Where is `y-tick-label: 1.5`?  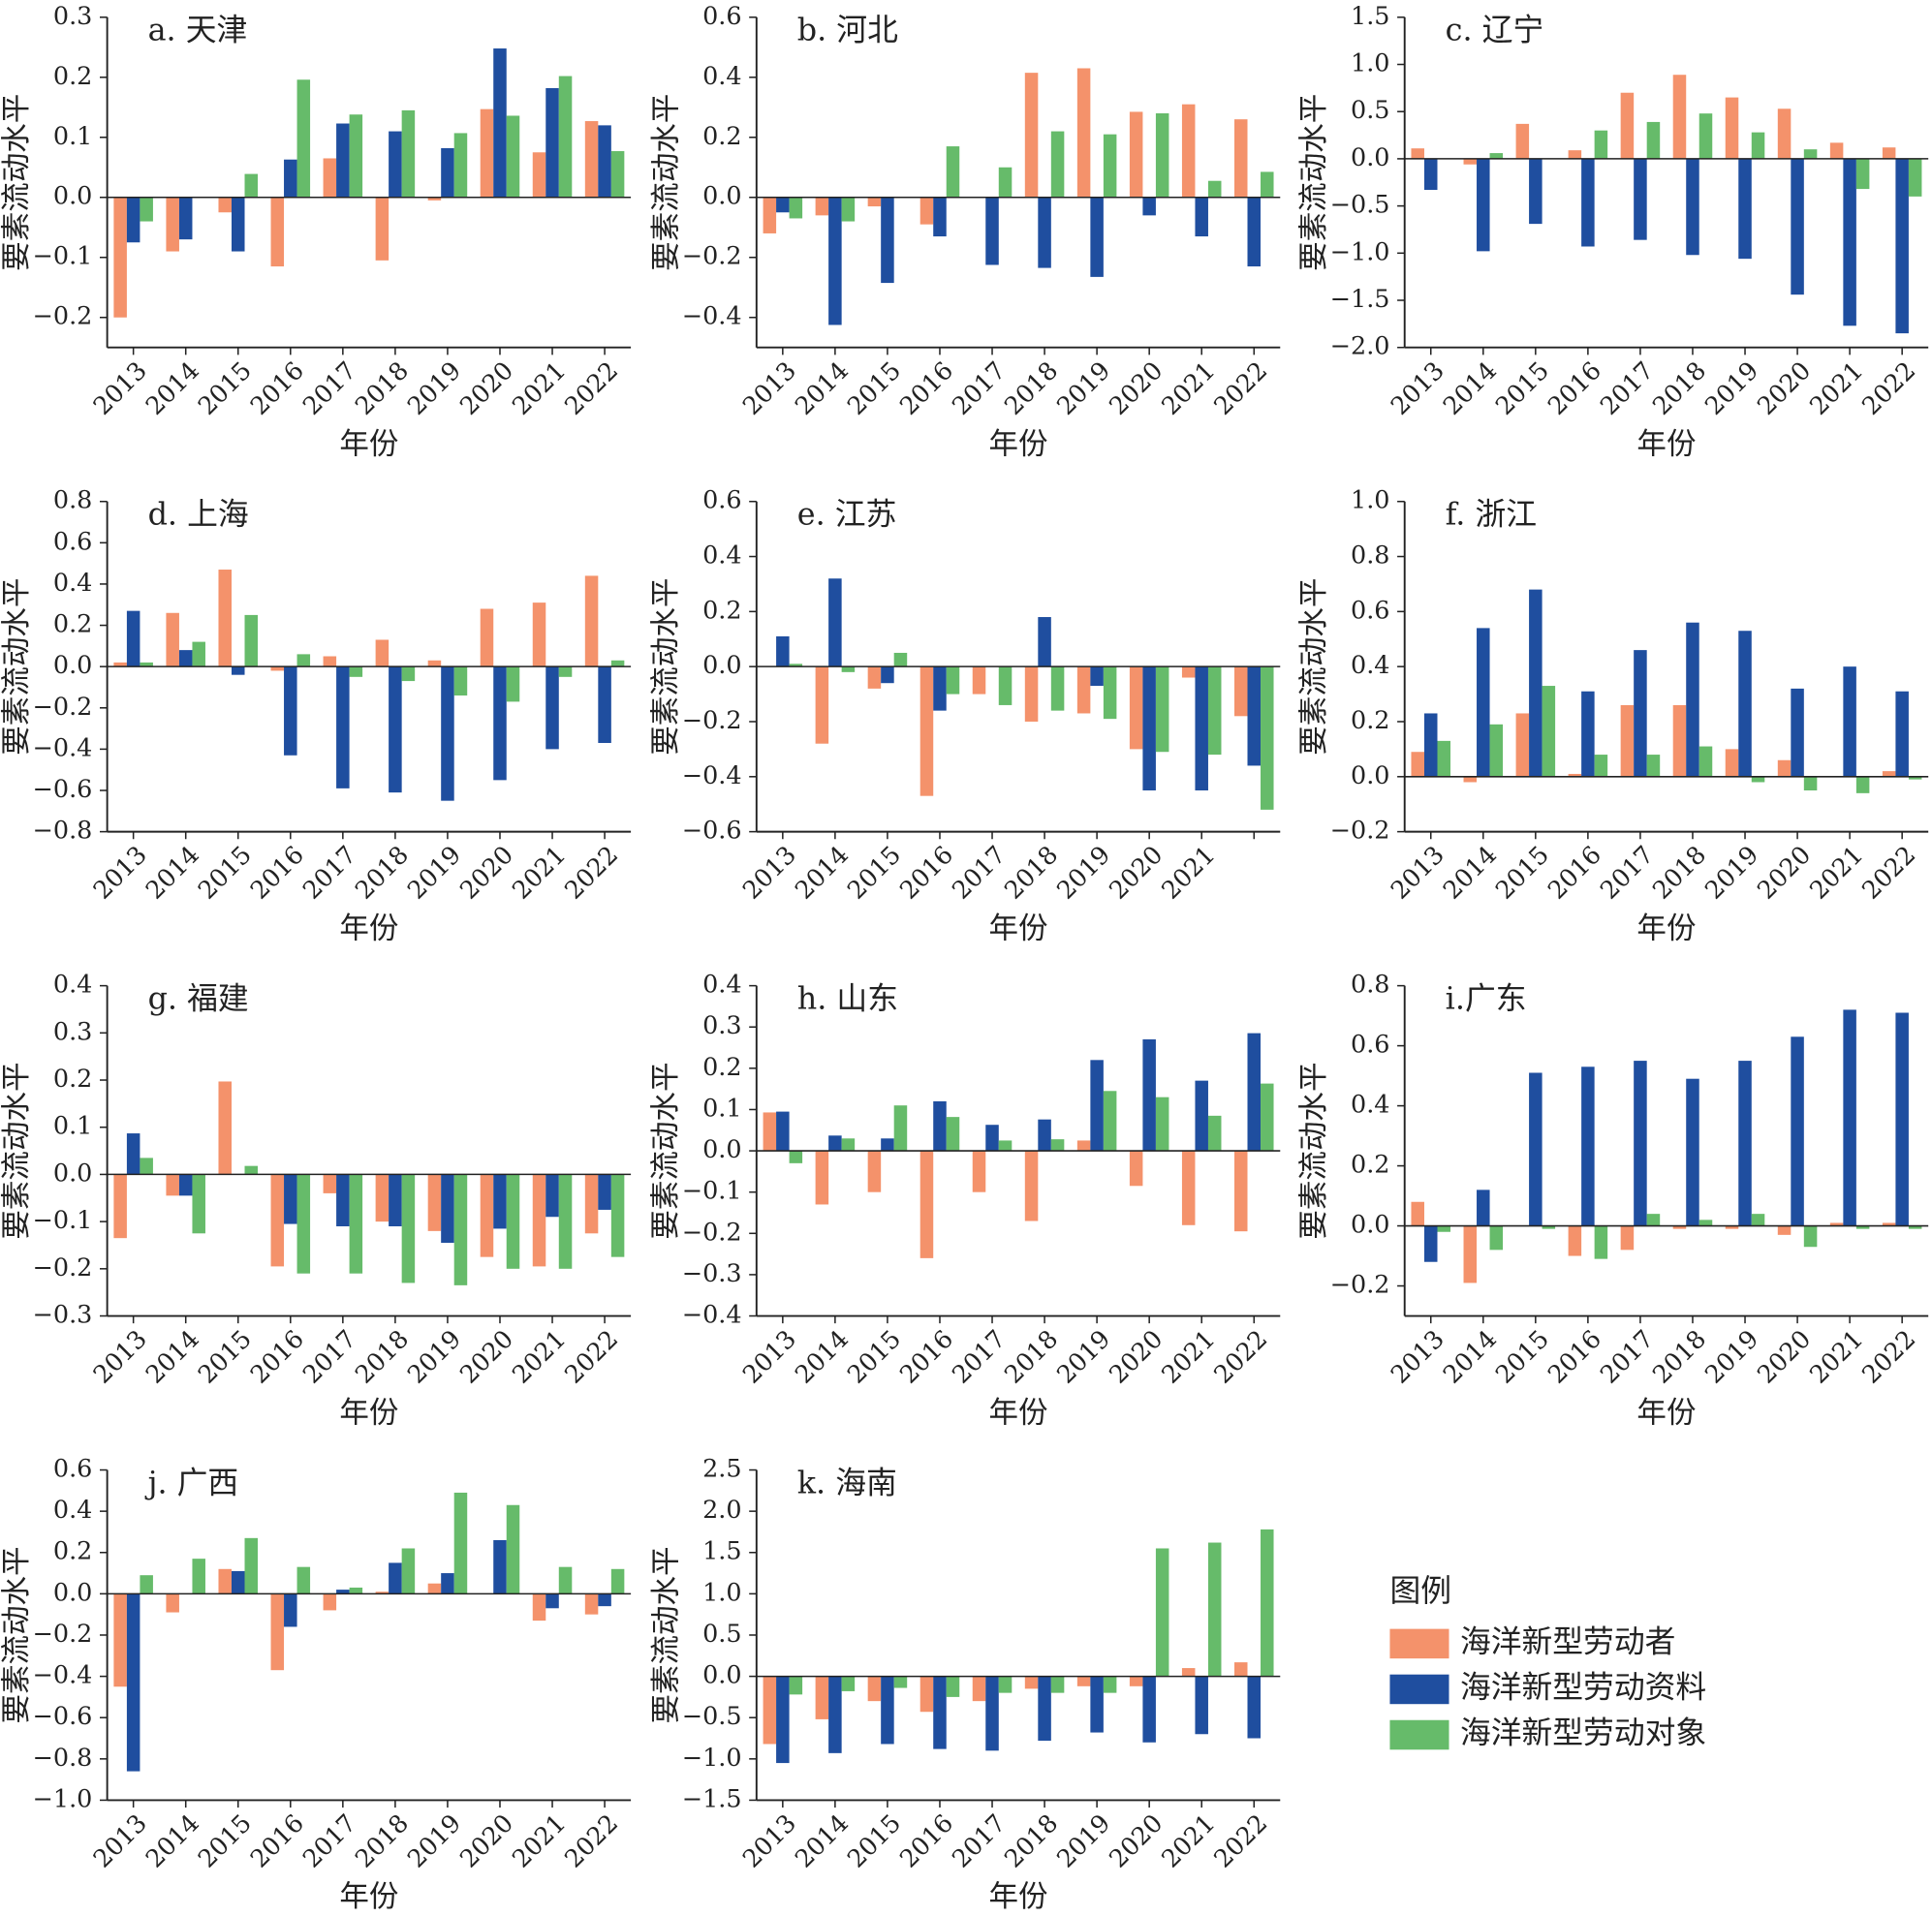
y-tick-label: 1.5 is located at coordinates (1370, 16).